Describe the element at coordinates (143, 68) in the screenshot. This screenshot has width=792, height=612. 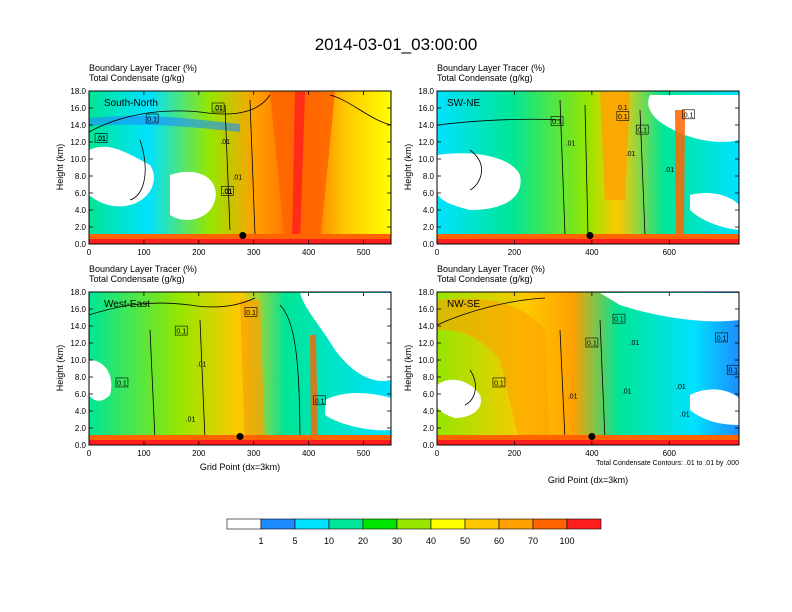
I see `subtitle-1a: Boundary Layer Tracer (%)` at that location.